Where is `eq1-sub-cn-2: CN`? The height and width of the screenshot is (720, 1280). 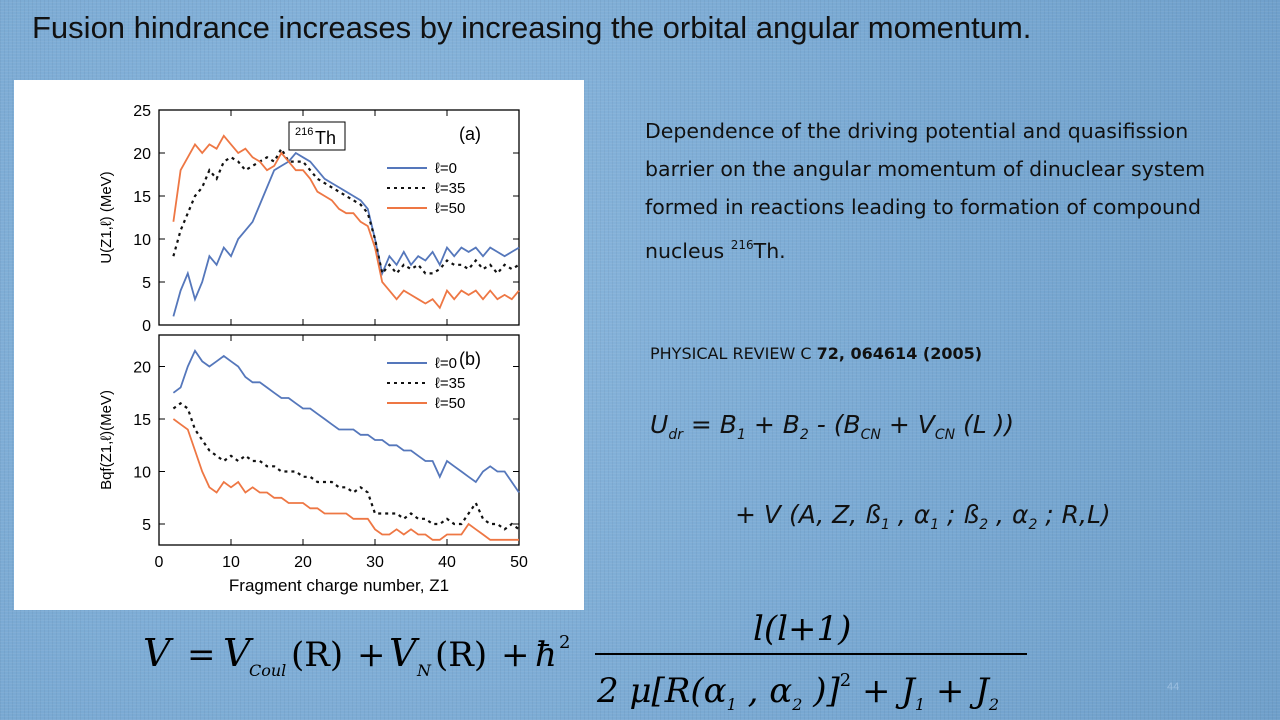 eq1-sub-cn-2: CN is located at coordinates (945, 435).